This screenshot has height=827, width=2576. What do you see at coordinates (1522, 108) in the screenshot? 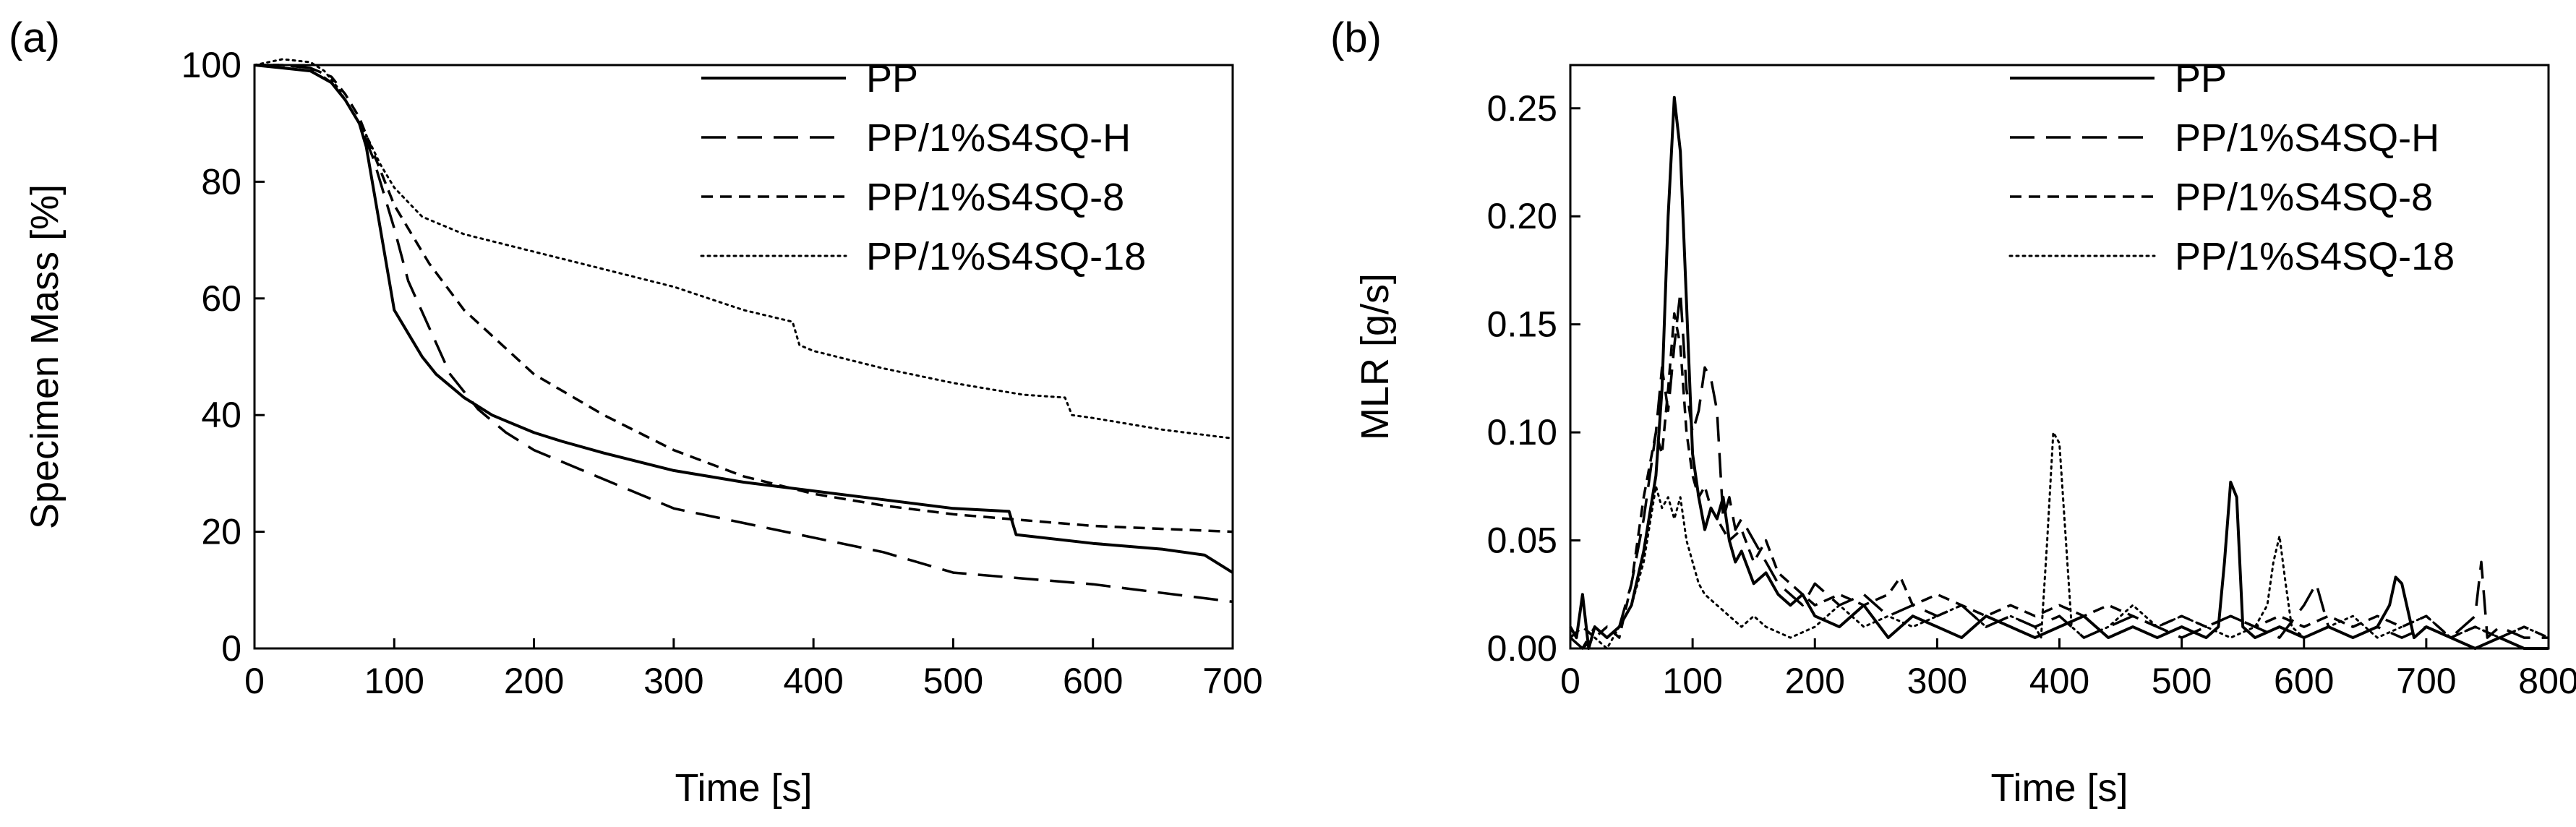
I see `y-tick-label: 0.25` at bounding box center [1522, 108].